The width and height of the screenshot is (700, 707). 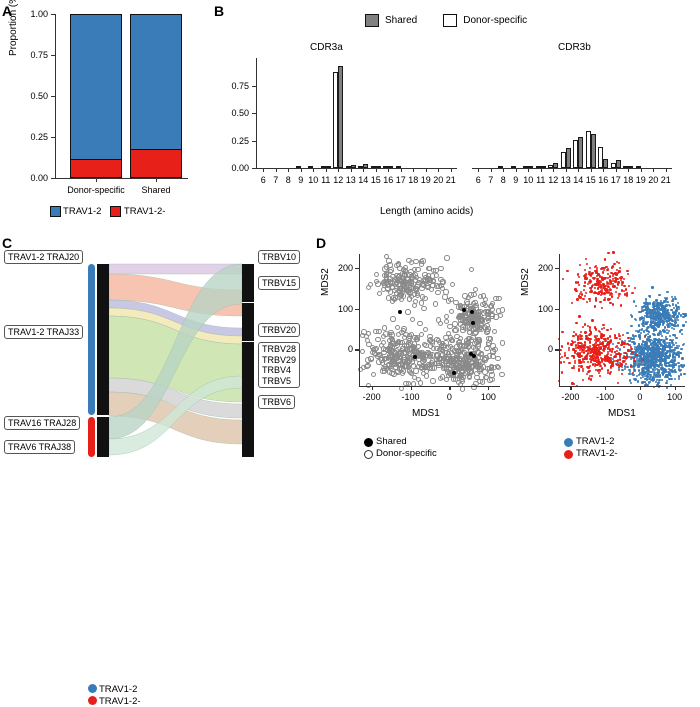 What do you see at coordinates (279, 283) in the screenshot?
I see `alluvial-node-label-right: TRBV15` at bounding box center [279, 283].